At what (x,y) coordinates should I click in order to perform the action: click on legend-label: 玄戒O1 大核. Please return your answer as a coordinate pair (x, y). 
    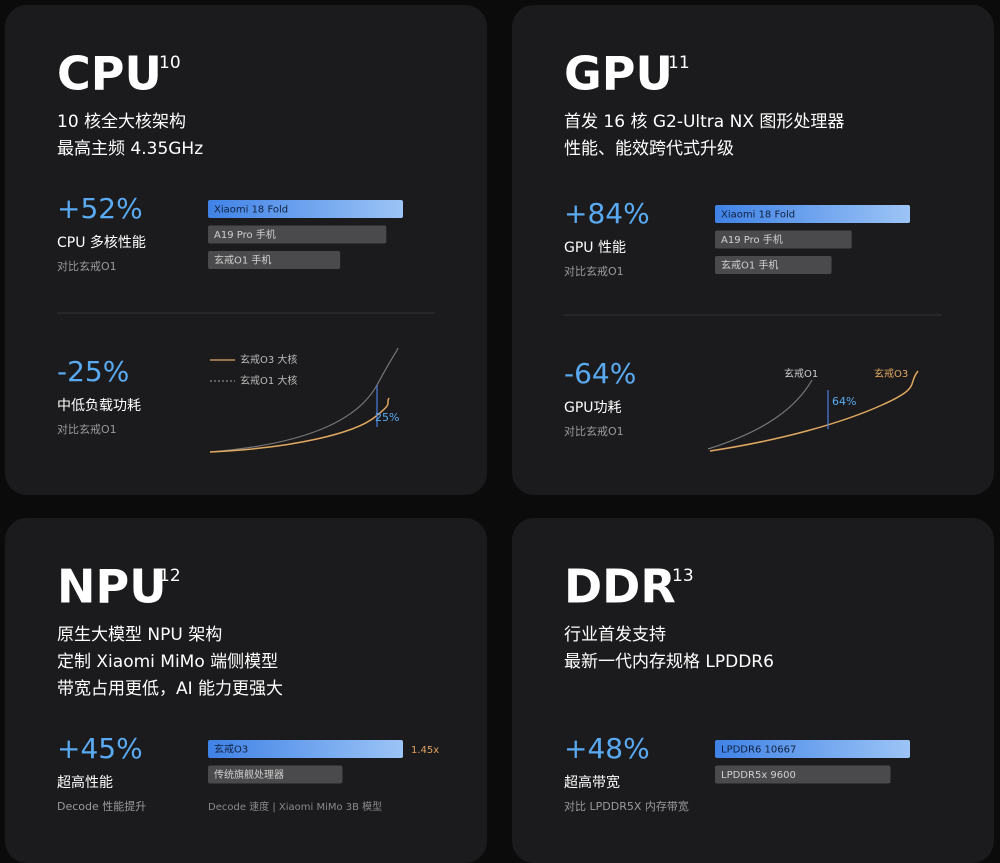
    Looking at the image, I should click on (268, 380).